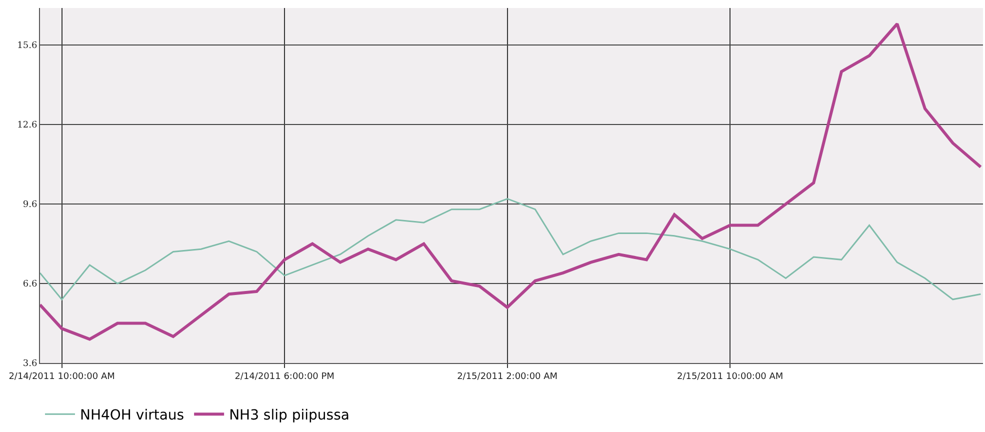 This screenshot has width=985, height=432. What do you see at coordinates (30, 364) in the screenshot?
I see `y-tick-label: 3.6` at bounding box center [30, 364].